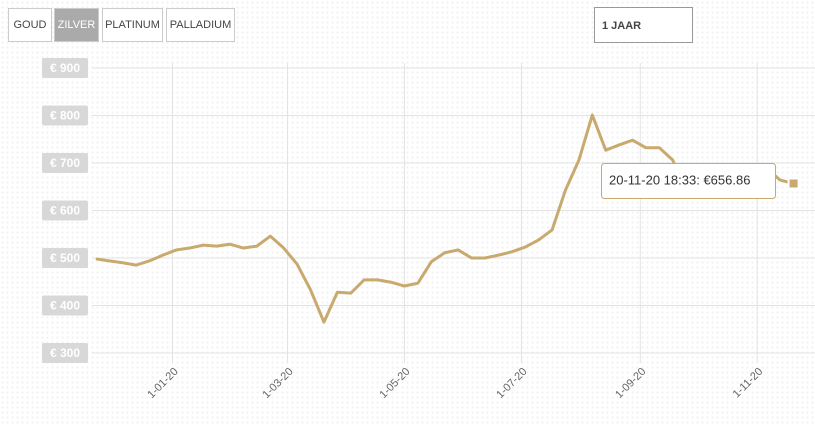  I want to click on y-tick-label: € 500, so click(65, 258).